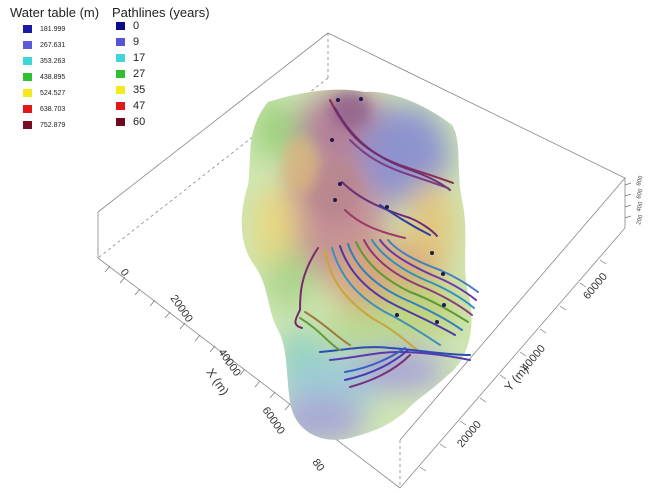  I want to click on y-tick-labels: 20000 40000 60000 Y (m), so click(532, 360).